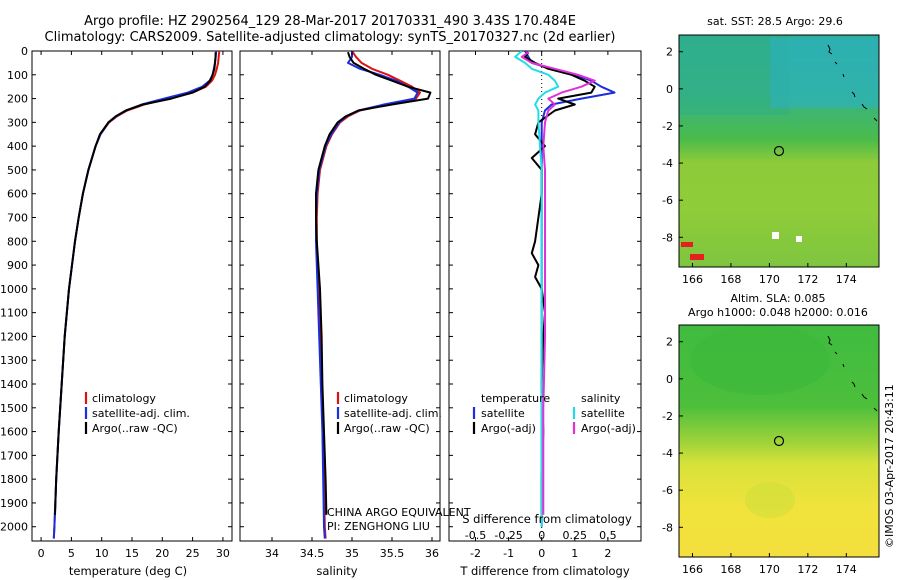 Image resolution: width=900 pixels, height=580 pixels. Describe the element at coordinates (779, 441) in the screenshot. I see `sla-map` at that location.